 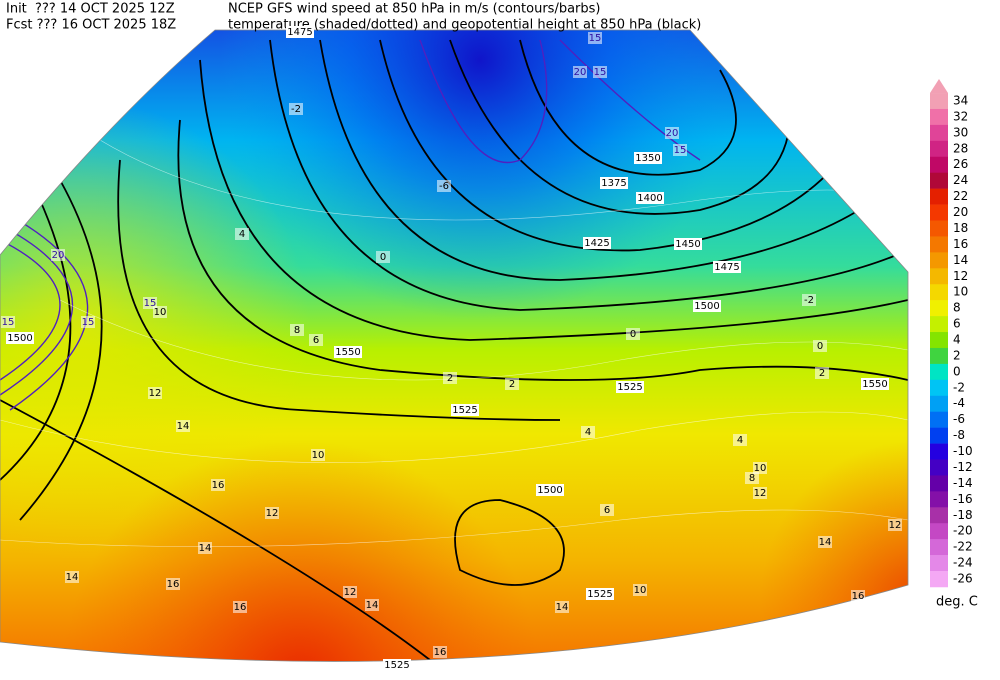 What do you see at coordinates (963, 499) in the screenshot?
I see `colorbar-label: -16` at bounding box center [963, 499].